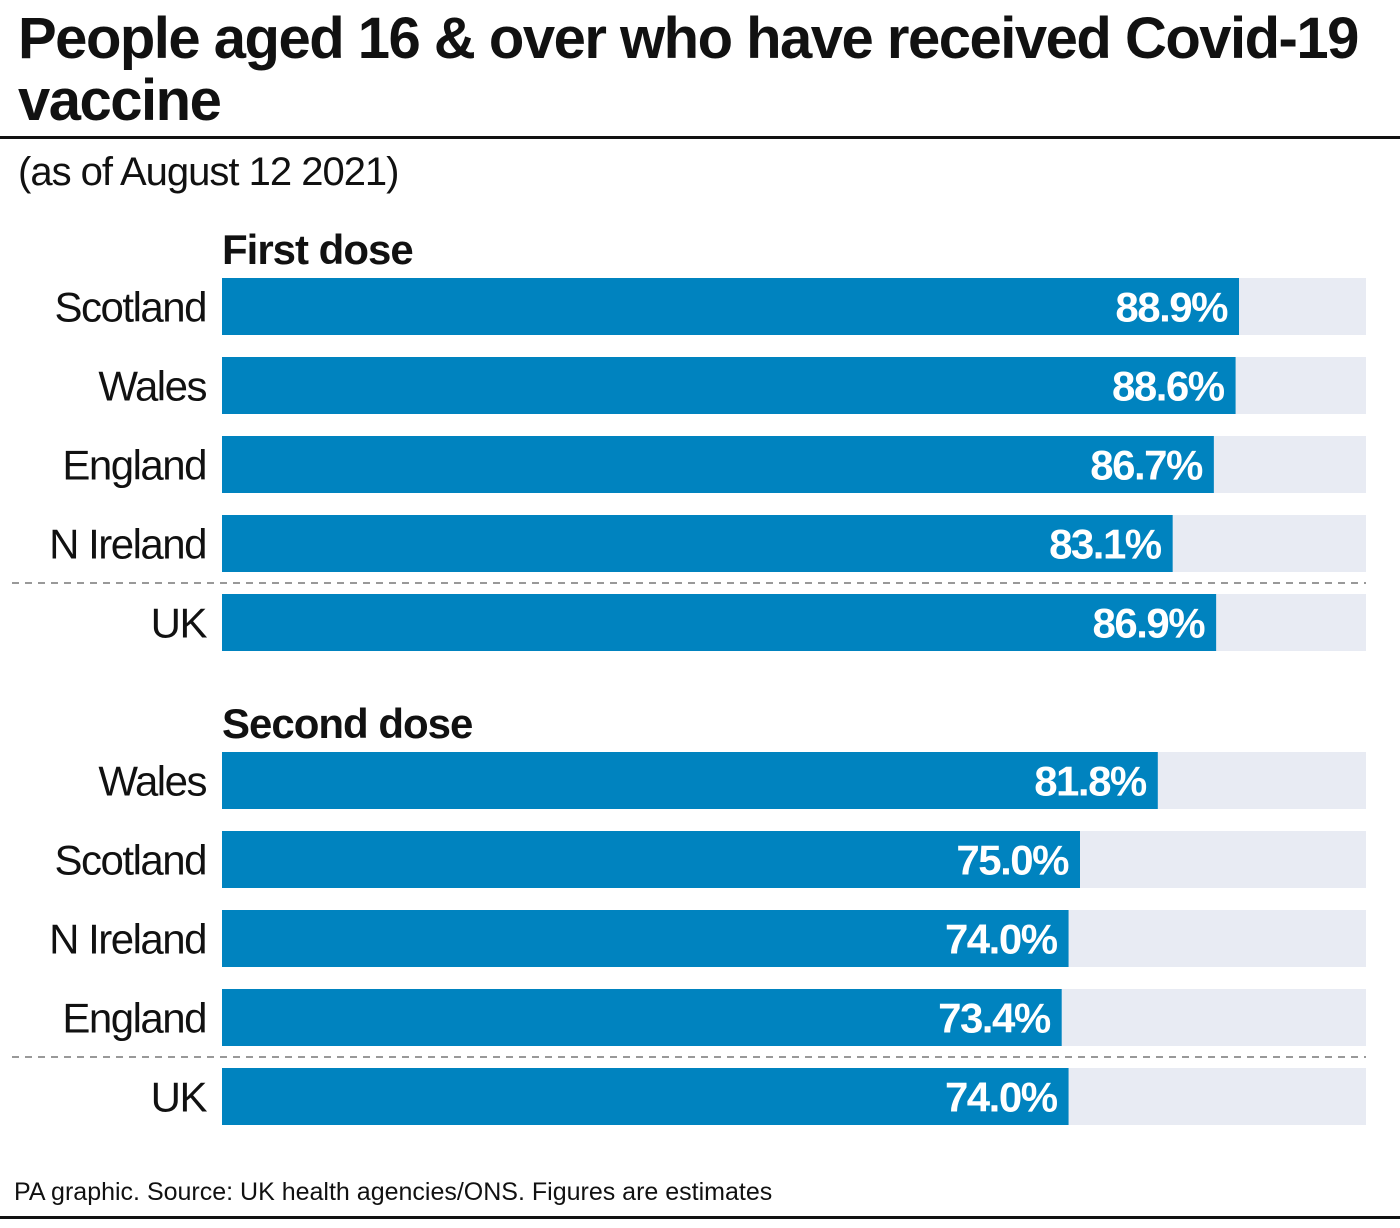 The image size is (1400, 1228). What do you see at coordinates (1149, 623) in the screenshot?
I see `value-label: 86.9%` at bounding box center [1149, 623].